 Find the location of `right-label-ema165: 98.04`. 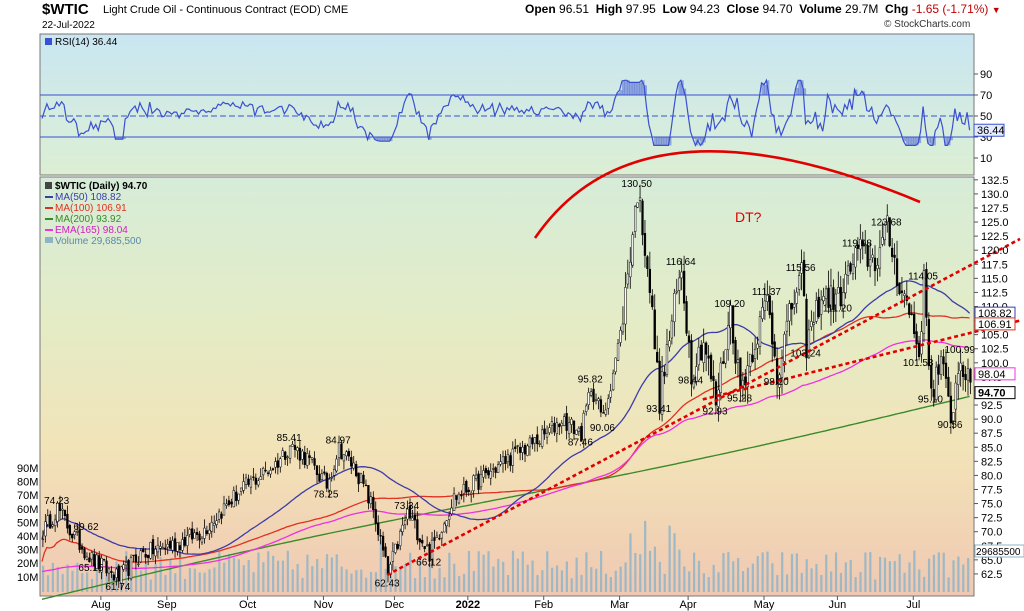

right-label-ema165: 98.04 is located at coordinates (992, 375).